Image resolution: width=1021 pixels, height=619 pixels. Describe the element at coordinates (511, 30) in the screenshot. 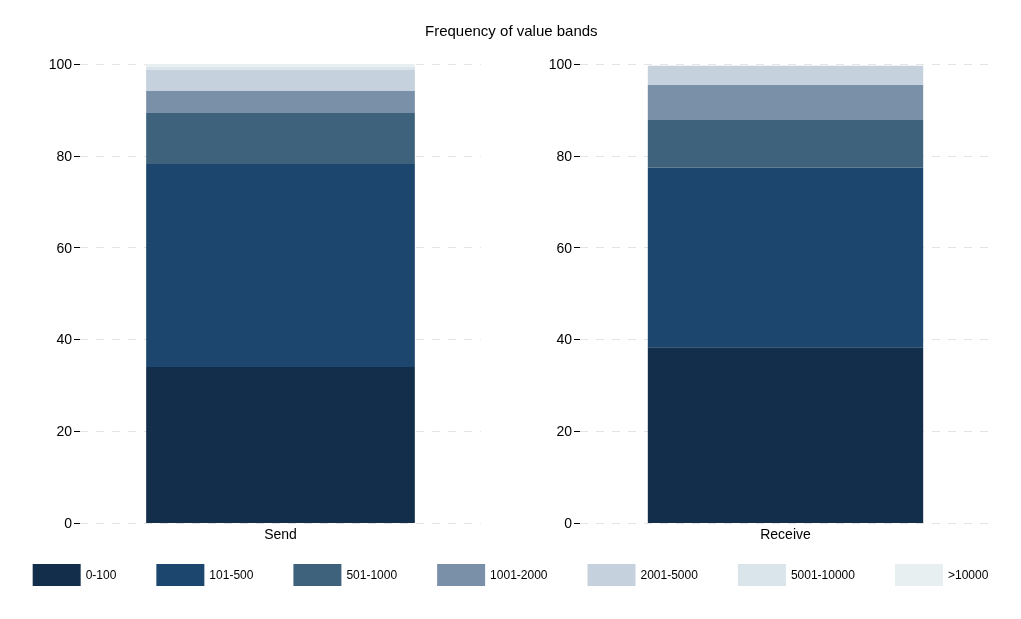

I see `text: Frequency of value bands` at that location.